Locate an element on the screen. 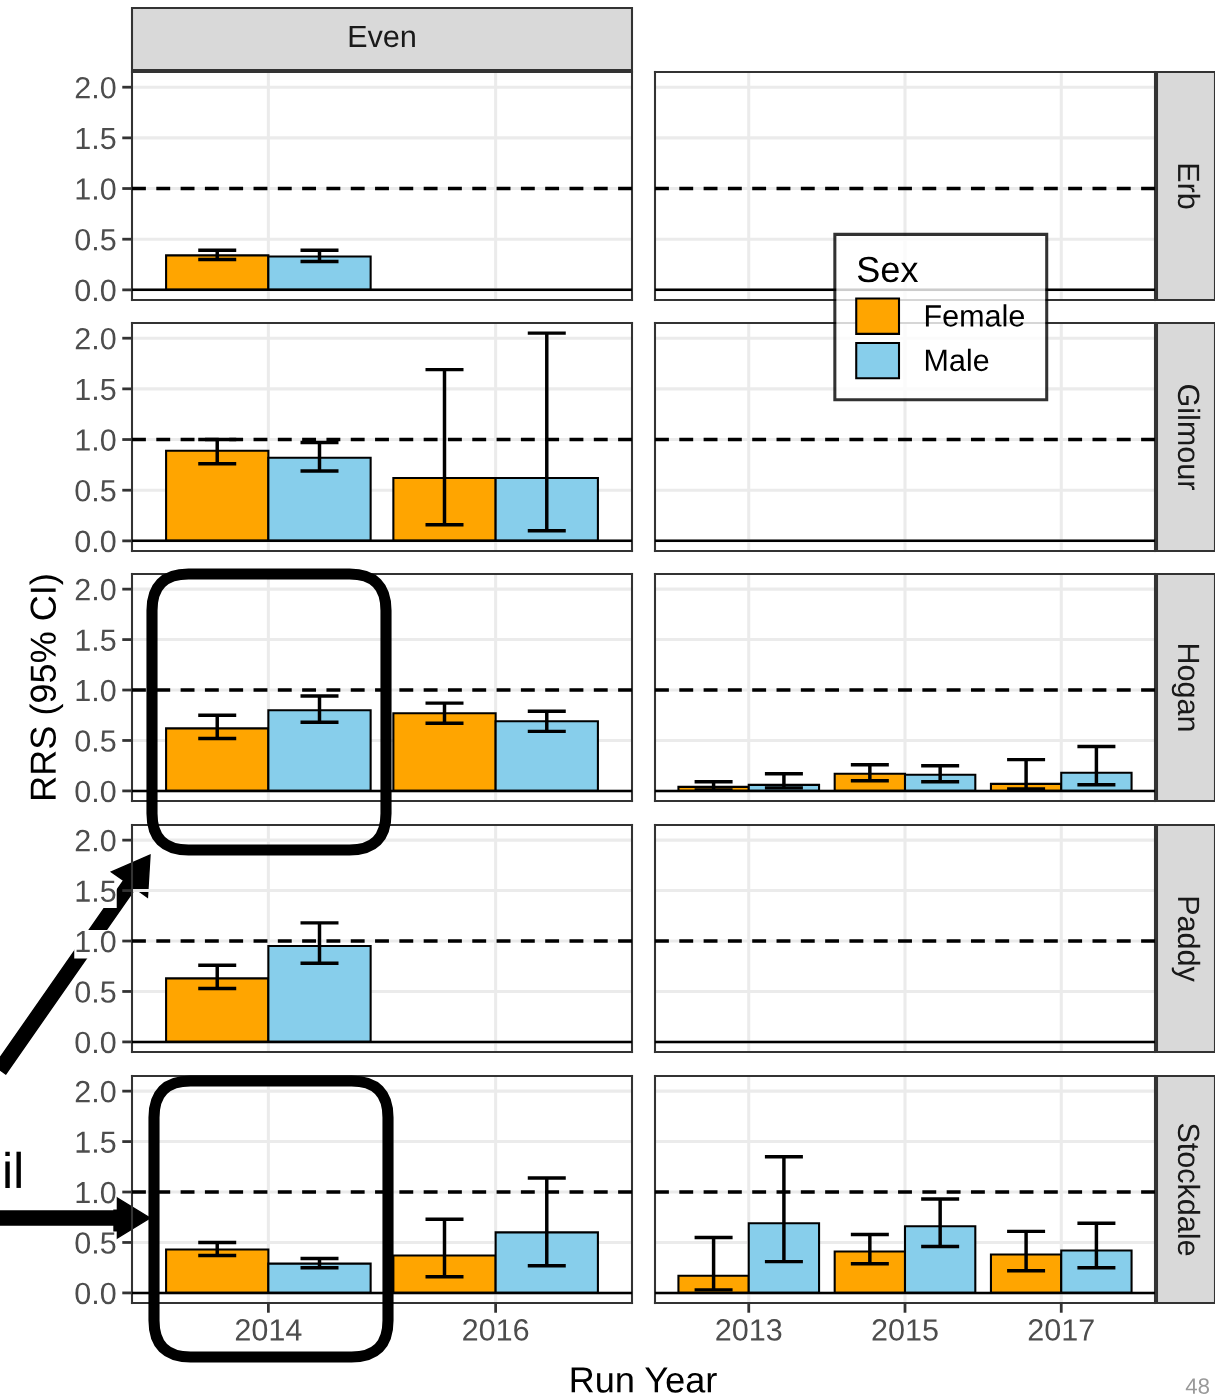 Image resolution: width=1215 pixels, height=1400 pixels. y2-axis-title: Erb is located at coordinates (1189, 186).